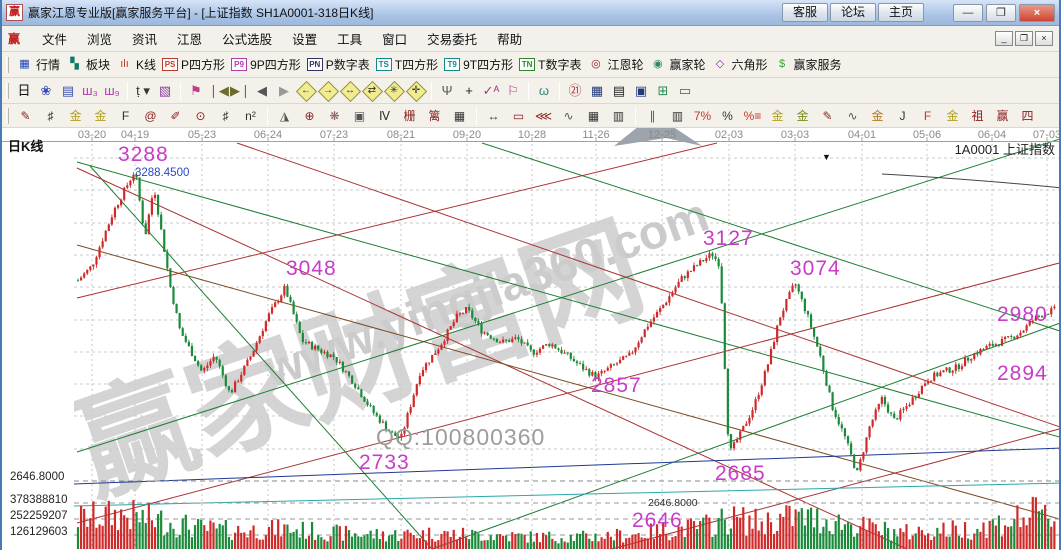 This screenshot has width=1061, height=550. What do you see at coordinates (55, 39) in the screenshot?
I see `menu-0: 文件` at bounding box center [55, 39].